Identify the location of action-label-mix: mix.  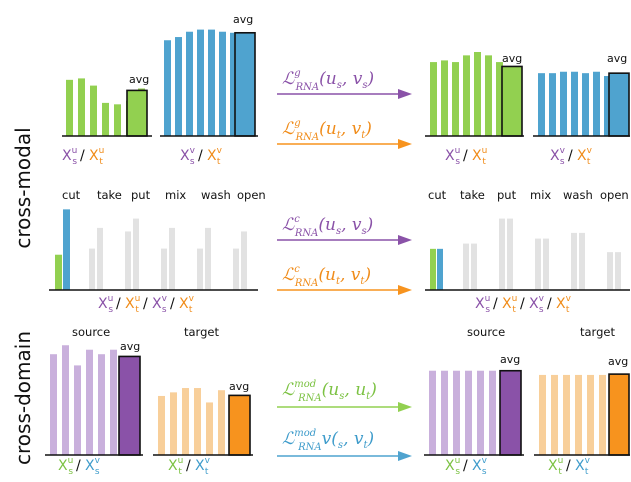
(175, 195).